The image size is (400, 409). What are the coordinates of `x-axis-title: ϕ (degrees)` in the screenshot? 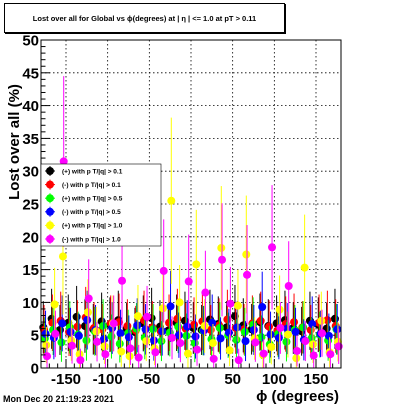 It's located at (297, 396).